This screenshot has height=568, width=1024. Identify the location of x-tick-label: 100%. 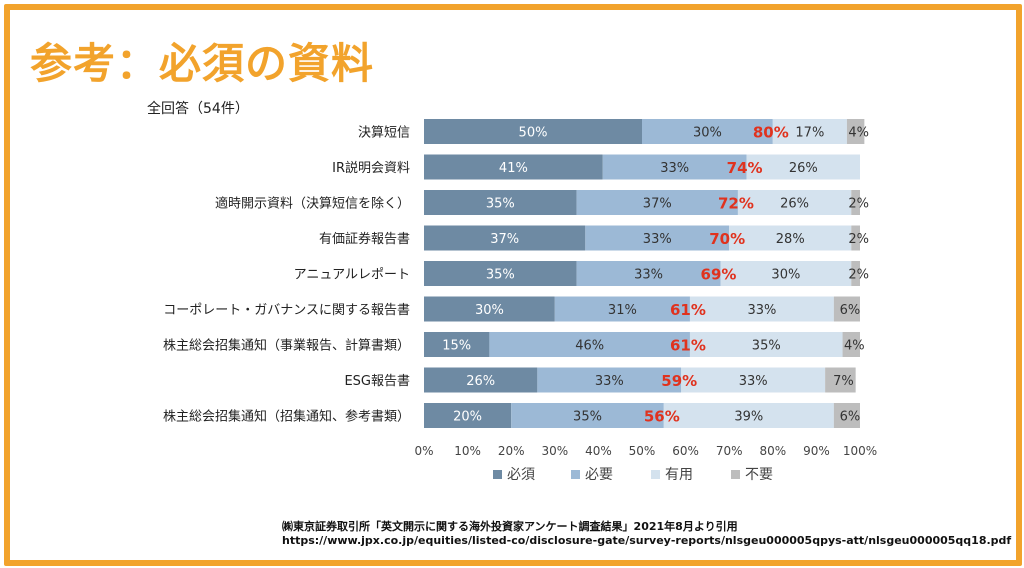
(860, 451).